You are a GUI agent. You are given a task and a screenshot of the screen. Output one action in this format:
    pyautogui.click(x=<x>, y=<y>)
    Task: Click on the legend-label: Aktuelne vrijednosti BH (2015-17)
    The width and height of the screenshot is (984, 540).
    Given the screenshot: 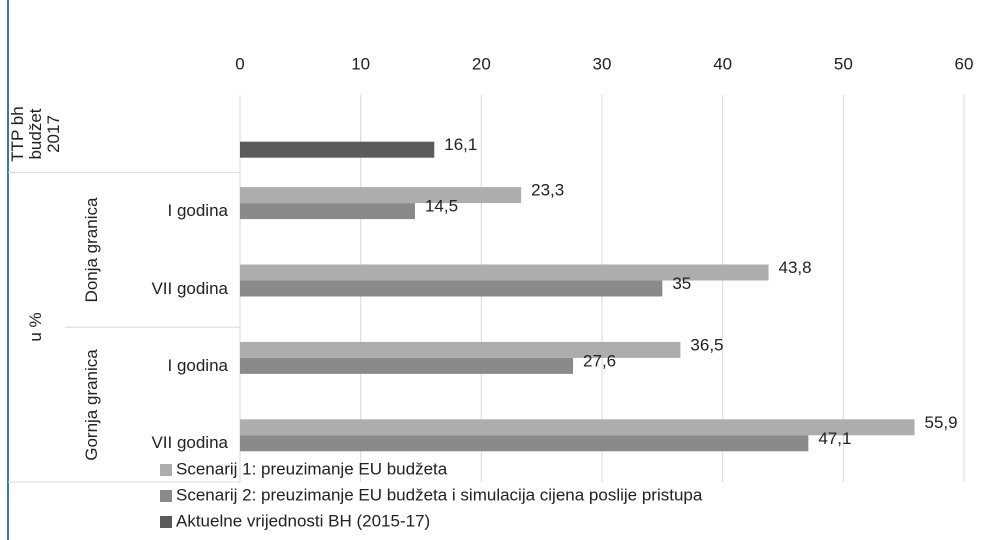 What is the action you would take?
    pyautogui.click(x=303, y=520)
    